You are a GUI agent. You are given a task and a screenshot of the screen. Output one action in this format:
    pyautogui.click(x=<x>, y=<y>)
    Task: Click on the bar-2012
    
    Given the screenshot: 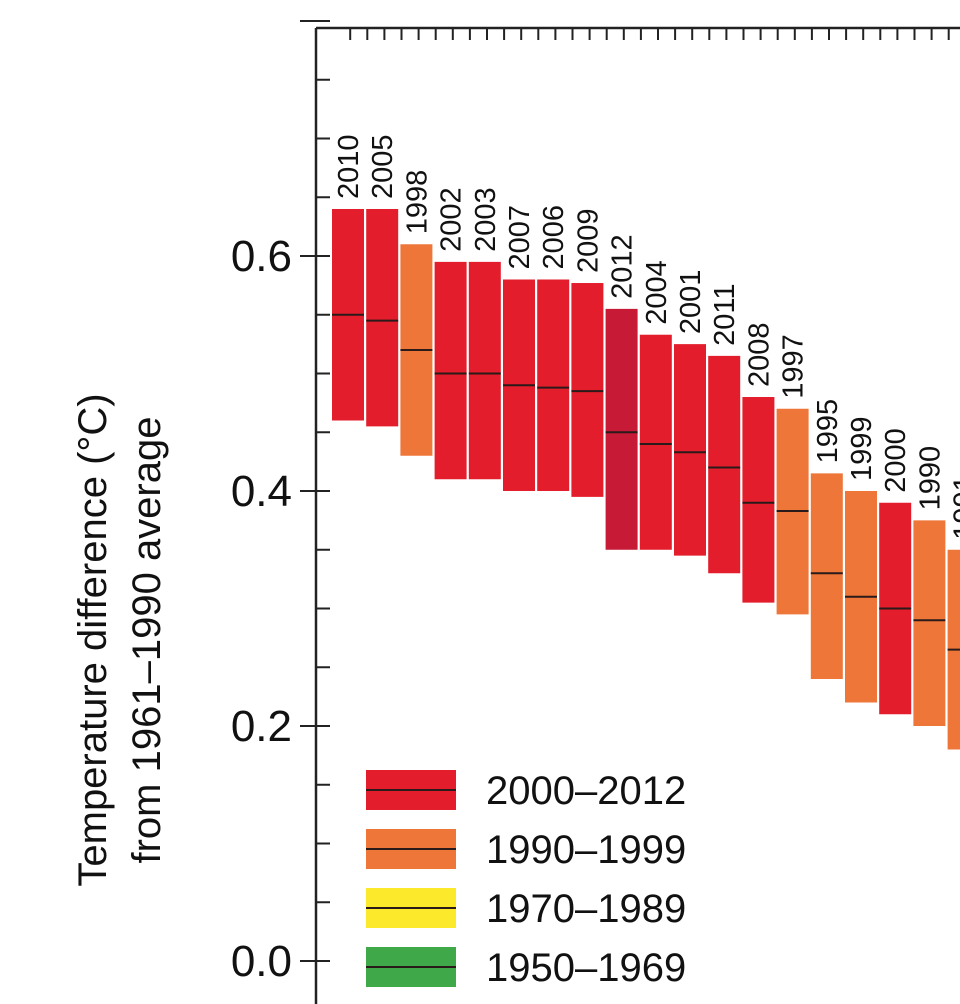 What is the action you would take?
    pyautogui.click(x=621, y=429)
    